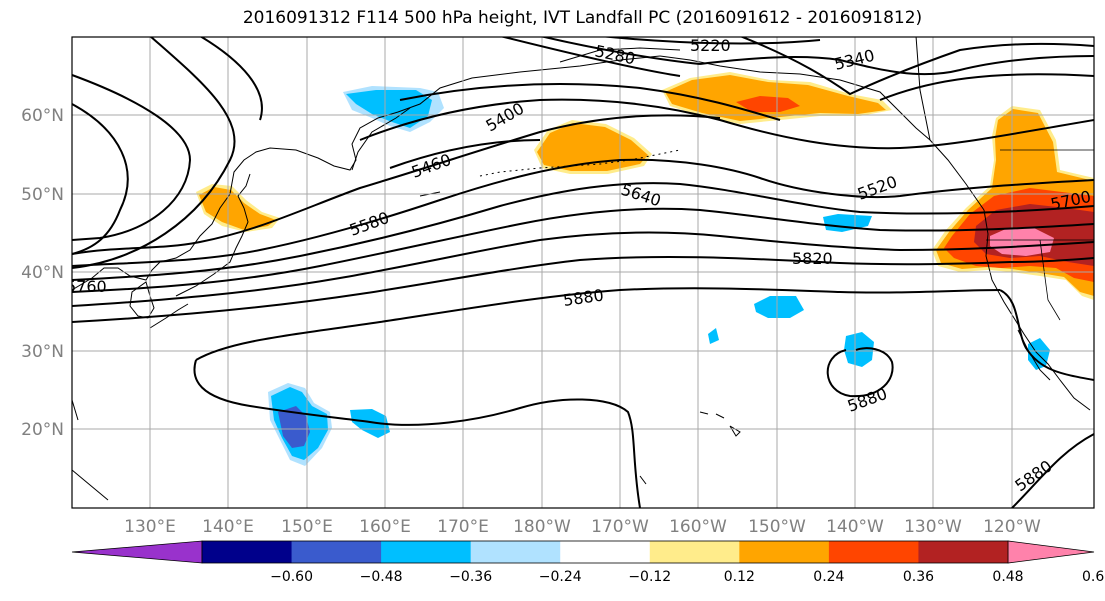  I want to click on colorbar-tick-label: −0.36, so click(470, 577).